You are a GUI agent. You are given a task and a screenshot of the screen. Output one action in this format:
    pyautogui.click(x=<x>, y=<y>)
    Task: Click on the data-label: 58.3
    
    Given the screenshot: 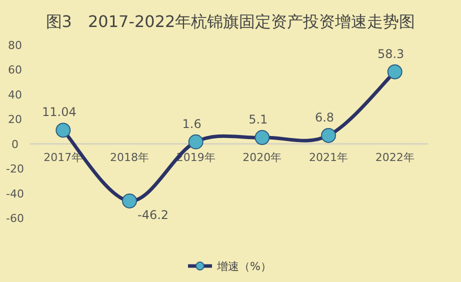 What is the action you would take?
    pyautogui.click(x=390, y=53)
    